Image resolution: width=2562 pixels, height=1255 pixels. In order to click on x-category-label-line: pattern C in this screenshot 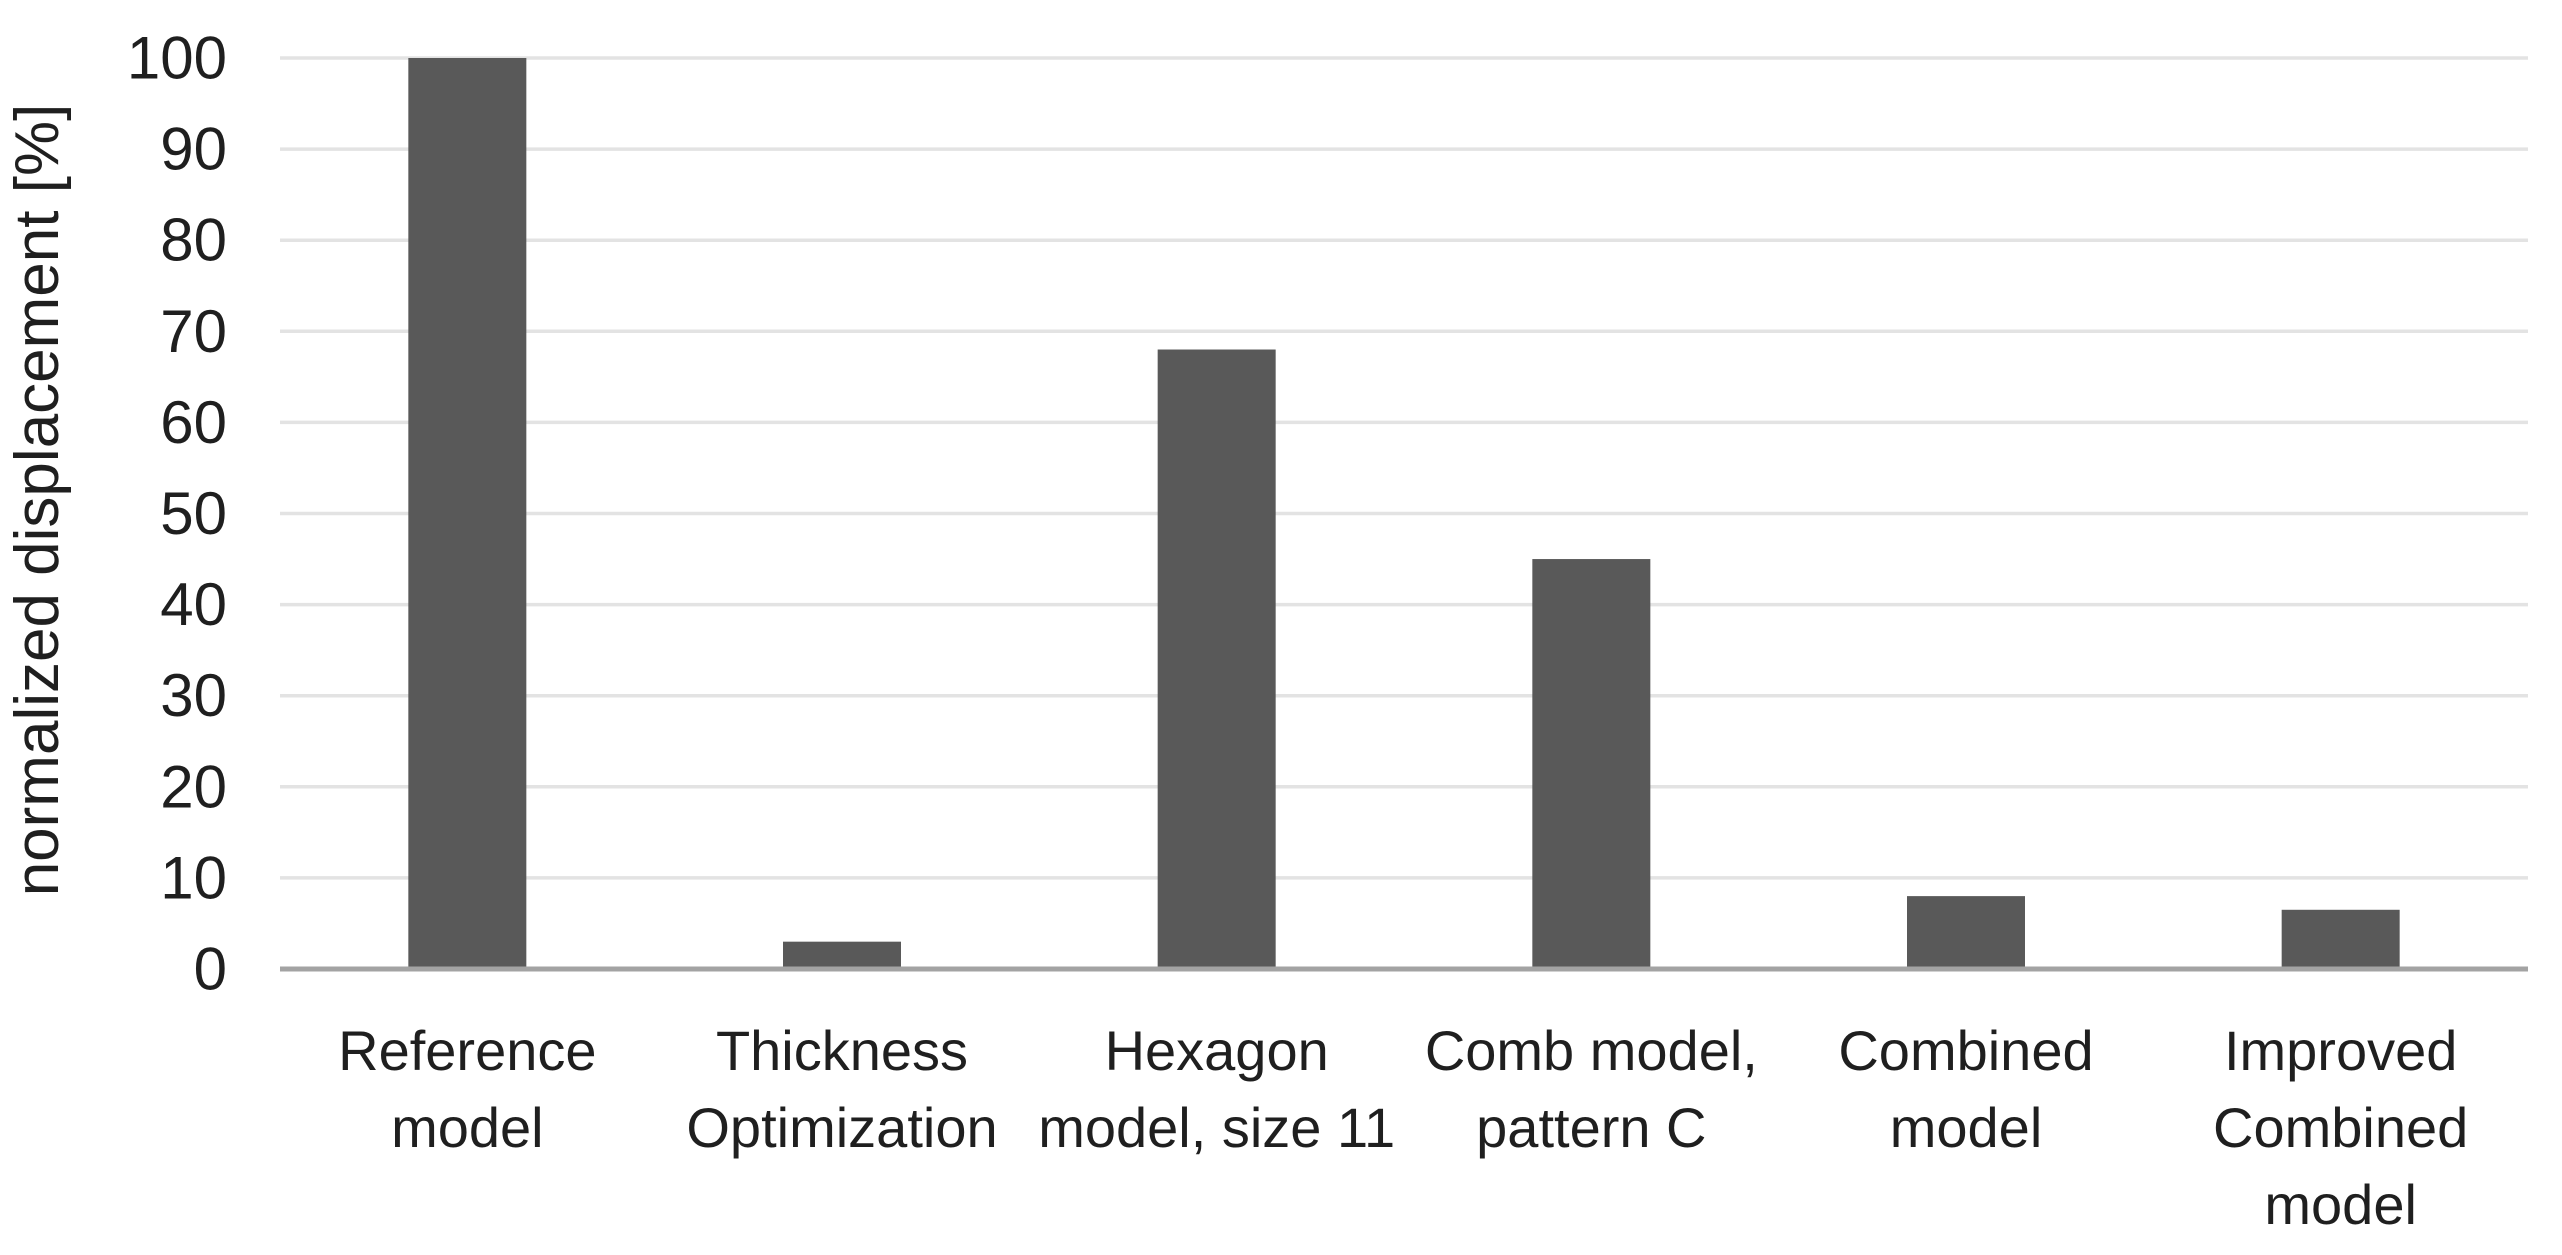, I will do `click(1591, 1127)`.